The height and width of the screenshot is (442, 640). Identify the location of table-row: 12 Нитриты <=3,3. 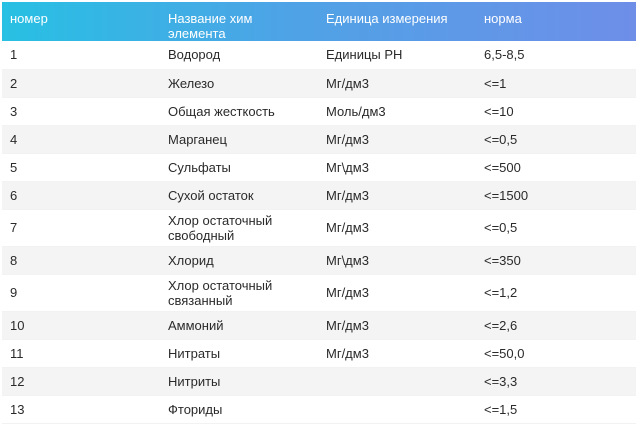
(319, 381).